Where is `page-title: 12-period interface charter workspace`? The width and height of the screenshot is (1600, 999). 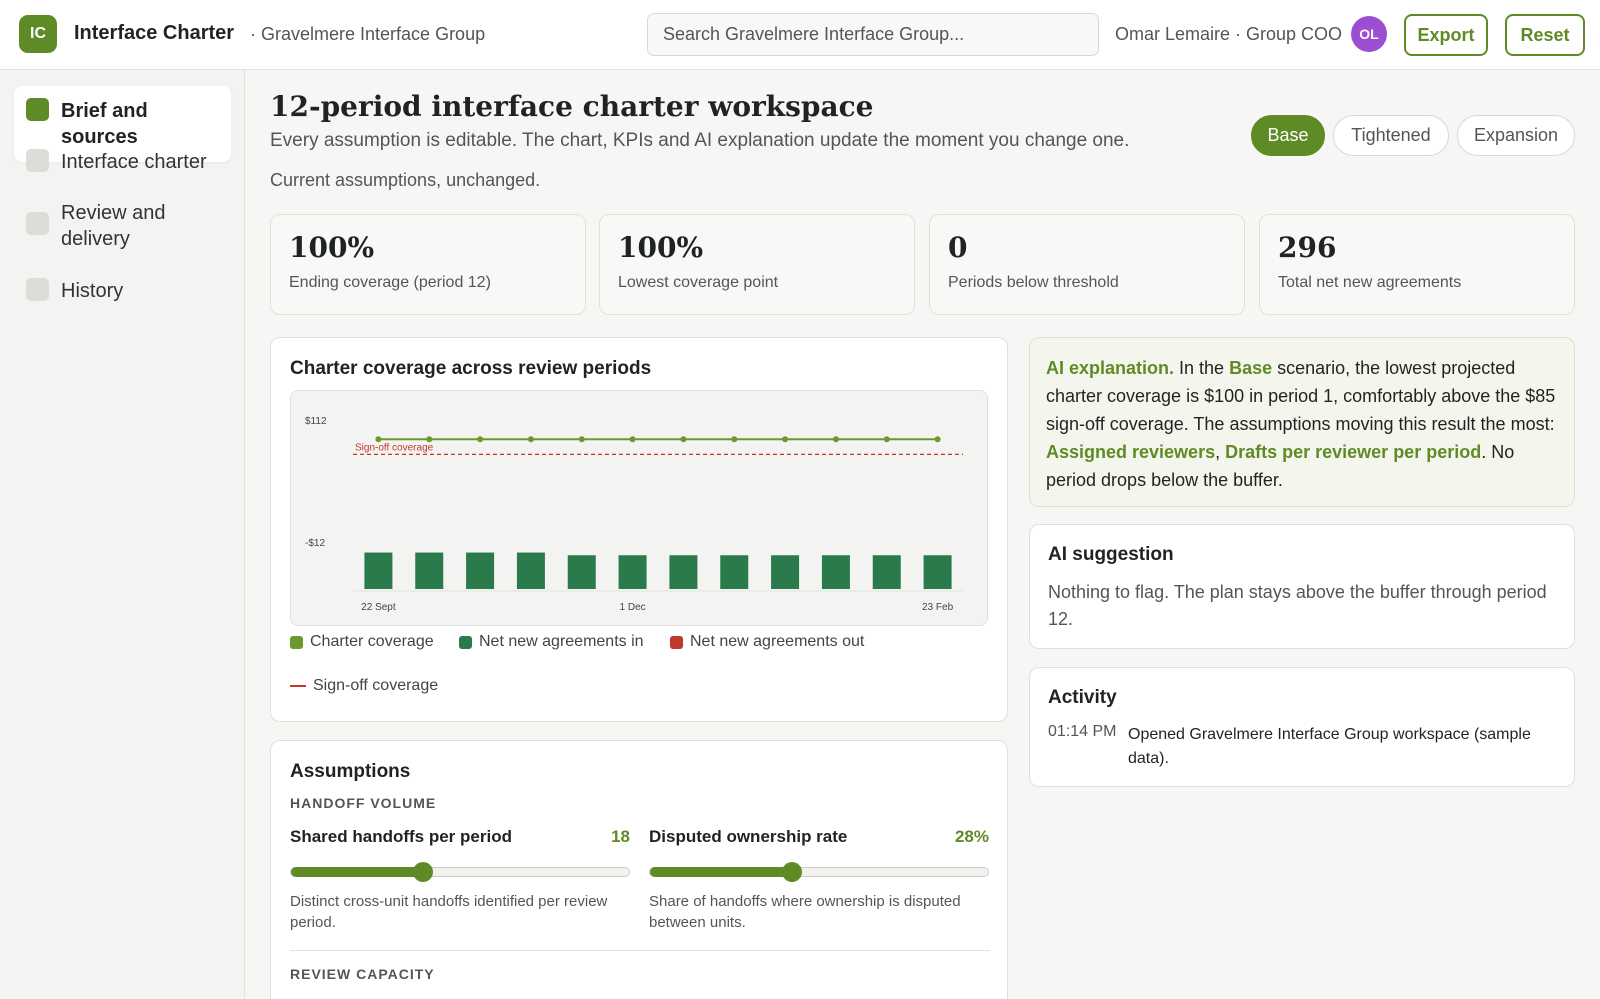 page-title: 12-period interface charter workspace is located at coordinates (572, 106).